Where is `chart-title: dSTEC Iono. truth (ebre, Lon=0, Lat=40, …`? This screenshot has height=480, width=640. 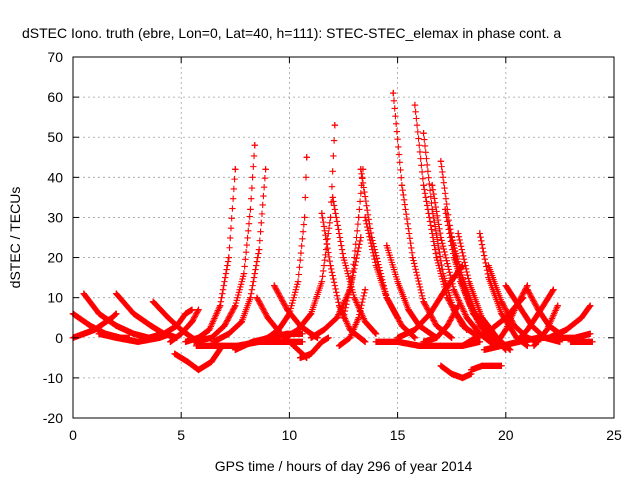
chart-title: dSTEC Iono. truth (ebre, Lon=0, Lat=40, … is located at coordinates (291, 33).